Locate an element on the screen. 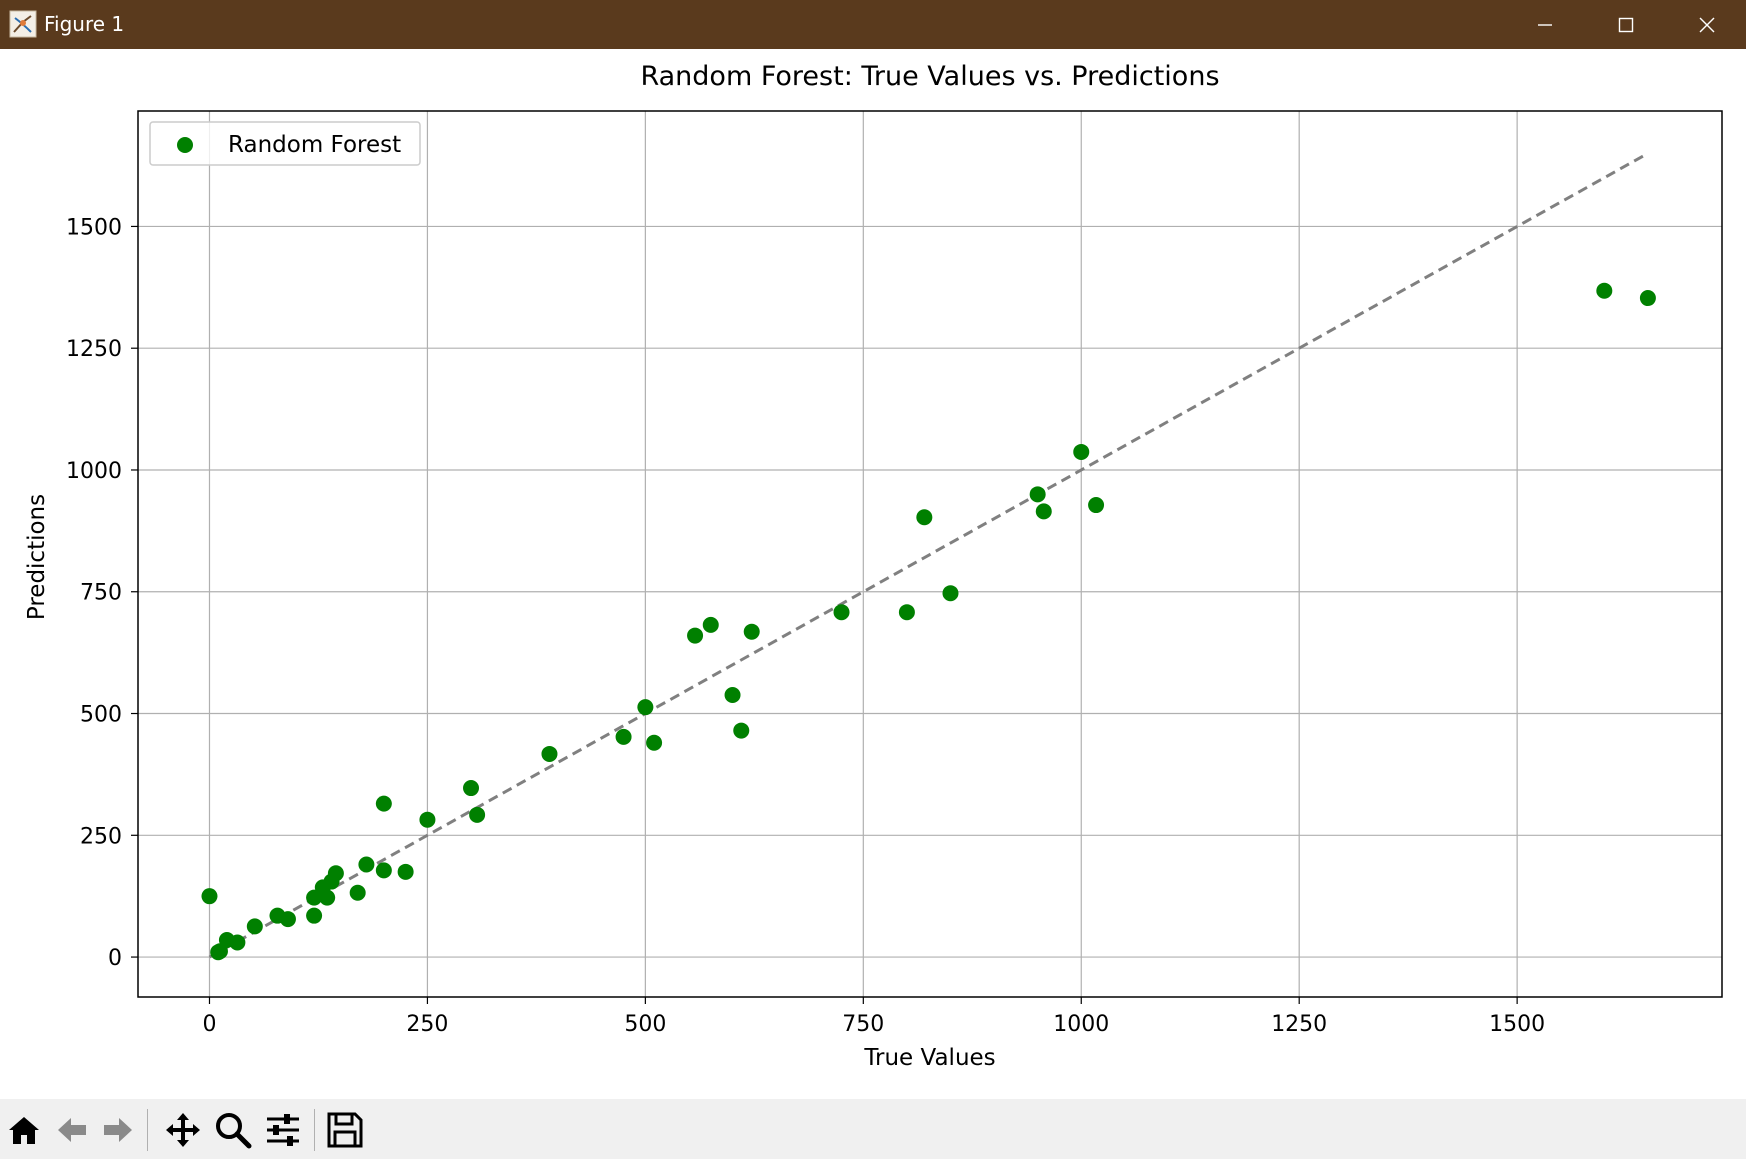 Image resolution: width=1746 pixels, height=1159 pixels. window-title: Figure 1 is located at coordinates (84, 24).